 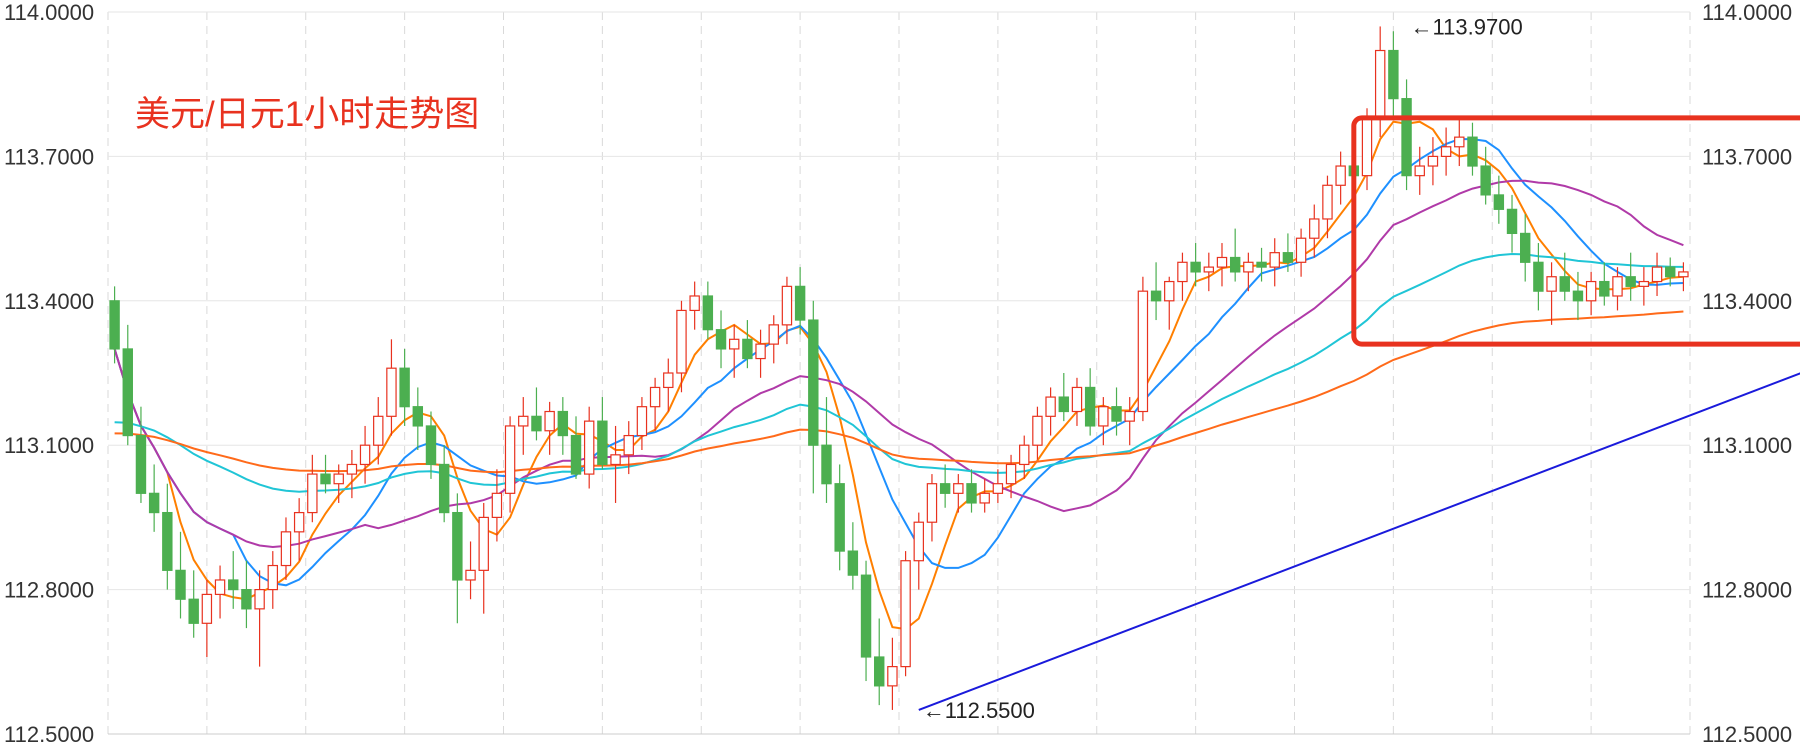 I want to click on y-tick-label-left: 112.5000, so click(x=49, y=734).